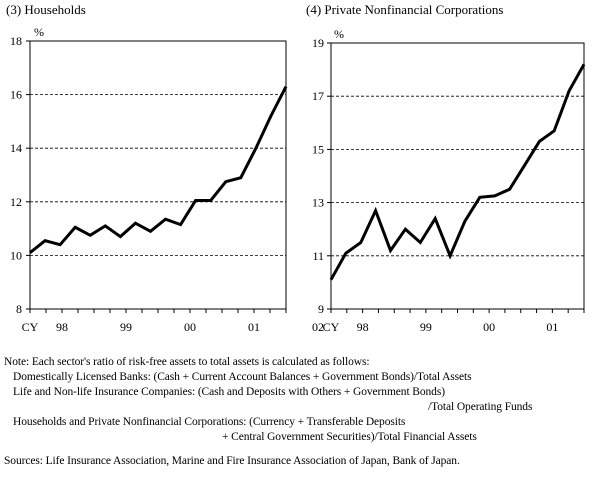 The width and height of the screenshot is (595, 491). What do you see at coordinates (16, 41) in the screenshot?
I see `y-tick-label: 18` at bounding box center [16, 41].